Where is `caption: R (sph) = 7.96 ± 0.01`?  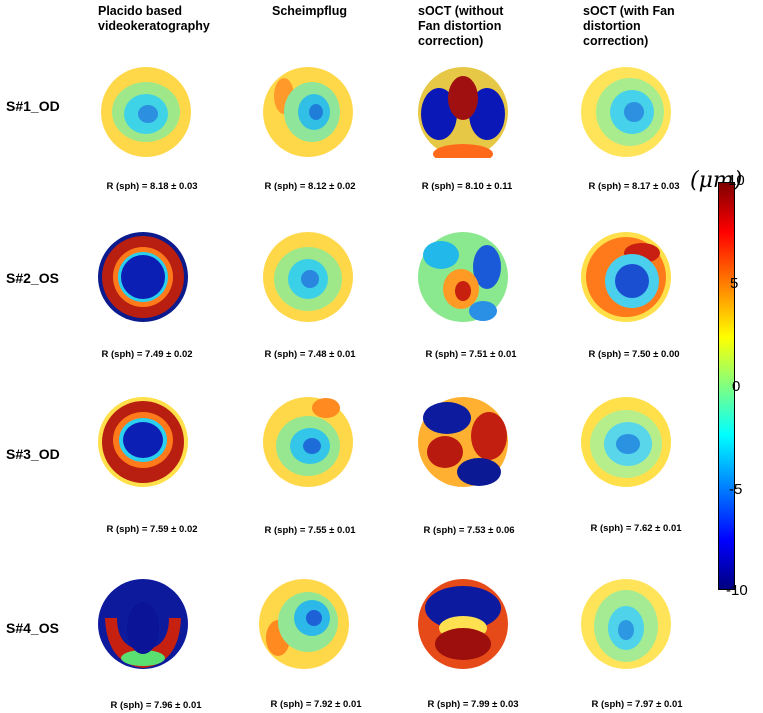 caption: R (sph) = 7.96 ± 0.01 is located at coordinates (156, 705).